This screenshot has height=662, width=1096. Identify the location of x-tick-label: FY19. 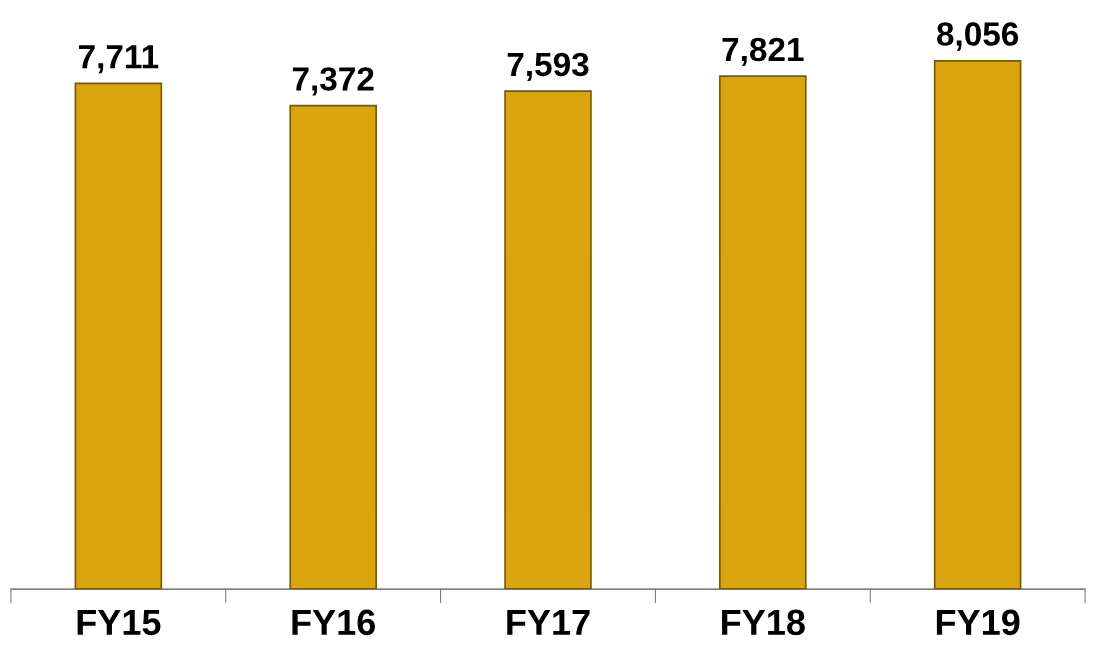
(978, 622).